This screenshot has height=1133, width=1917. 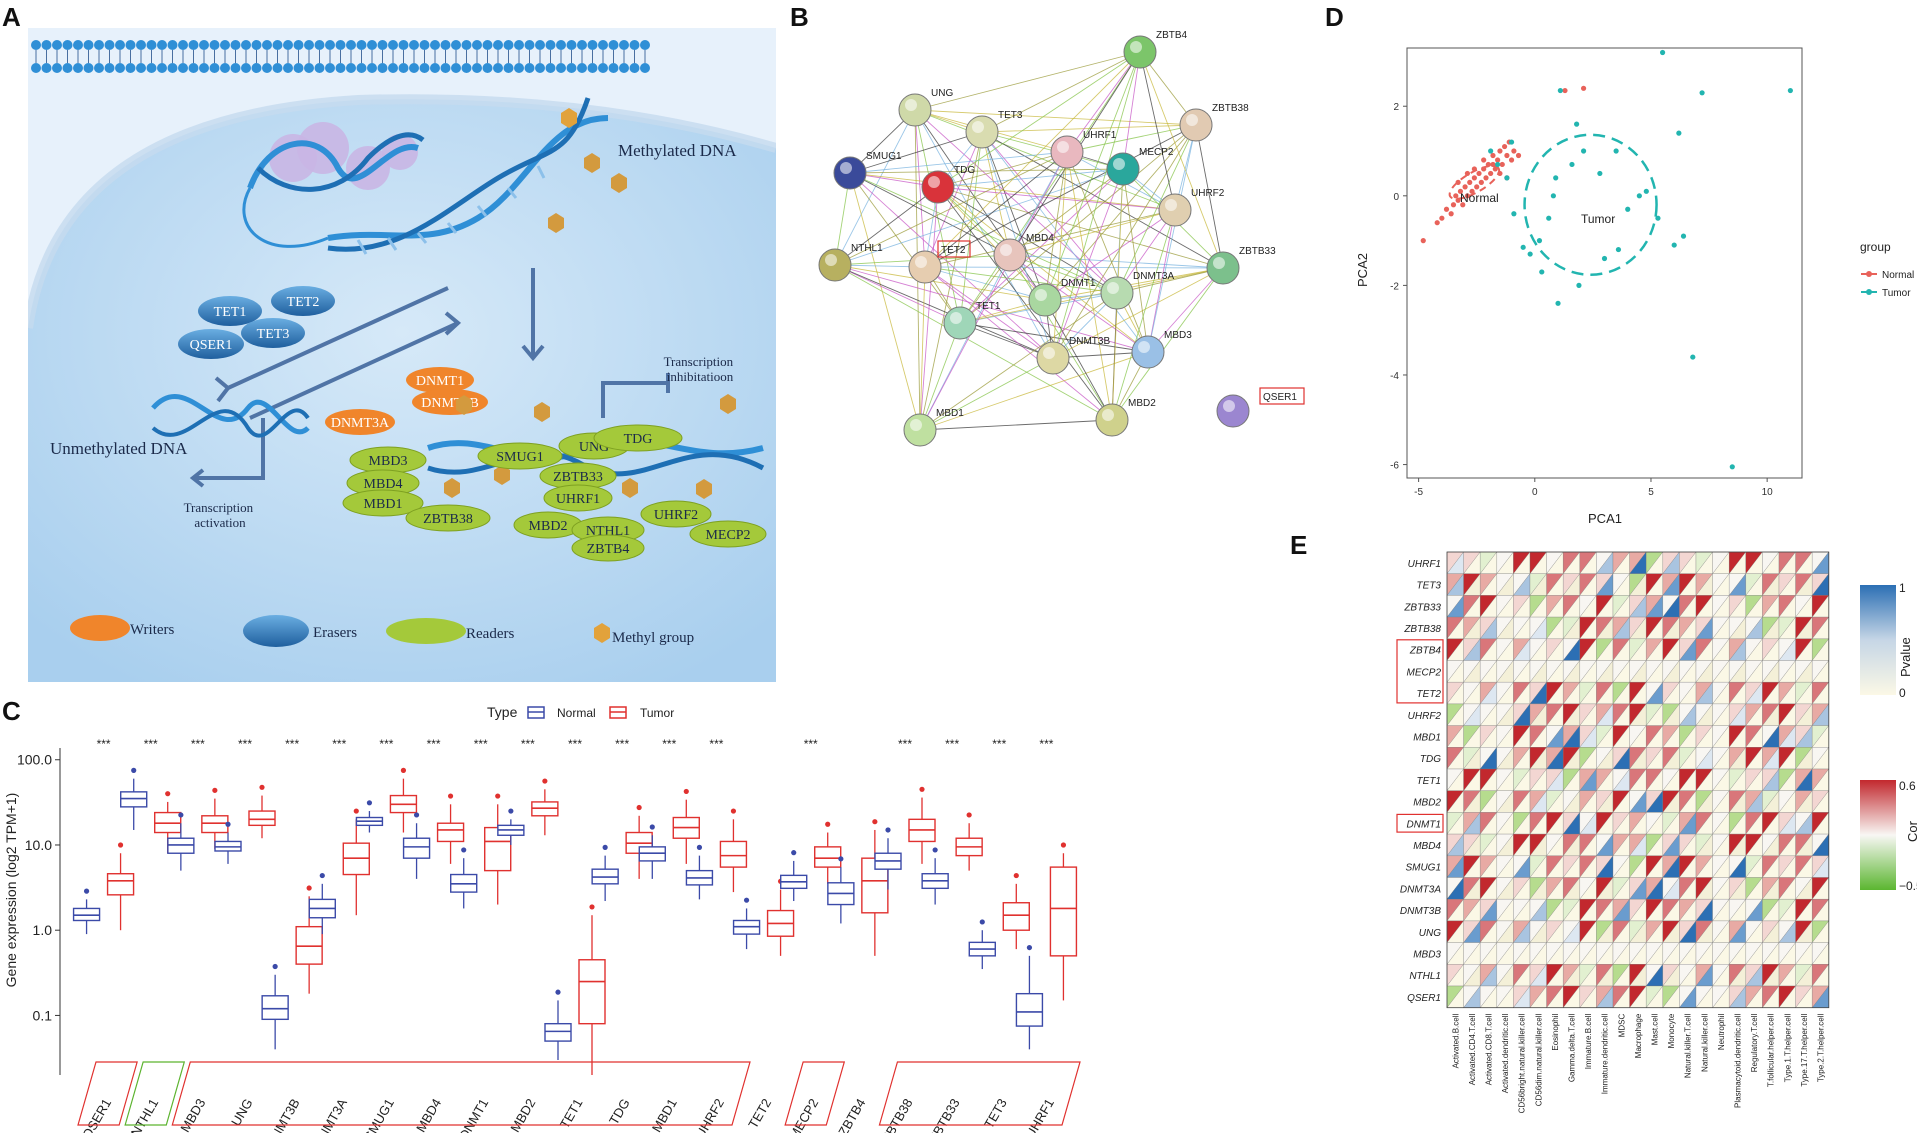 What do you see at coordinates (1474, 182) in the screenshot?
I see `normal-ellipse` at bounding box center [1474, 182].